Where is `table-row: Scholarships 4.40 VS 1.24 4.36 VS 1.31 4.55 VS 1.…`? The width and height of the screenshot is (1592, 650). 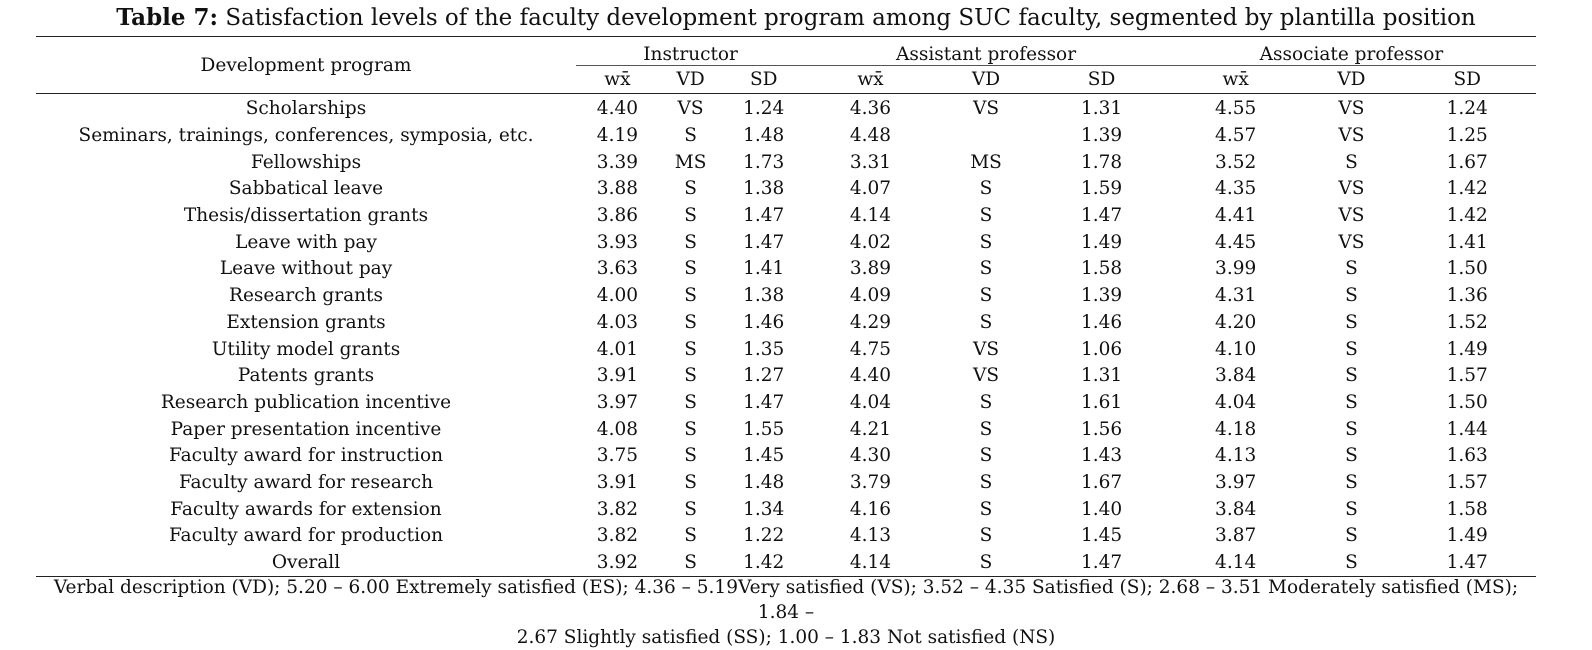 table-row: Scholarships 4.40 VS 1.24 4.36 VS 1.31 4.55 VS 1.… is located at coordinates (786, 108).